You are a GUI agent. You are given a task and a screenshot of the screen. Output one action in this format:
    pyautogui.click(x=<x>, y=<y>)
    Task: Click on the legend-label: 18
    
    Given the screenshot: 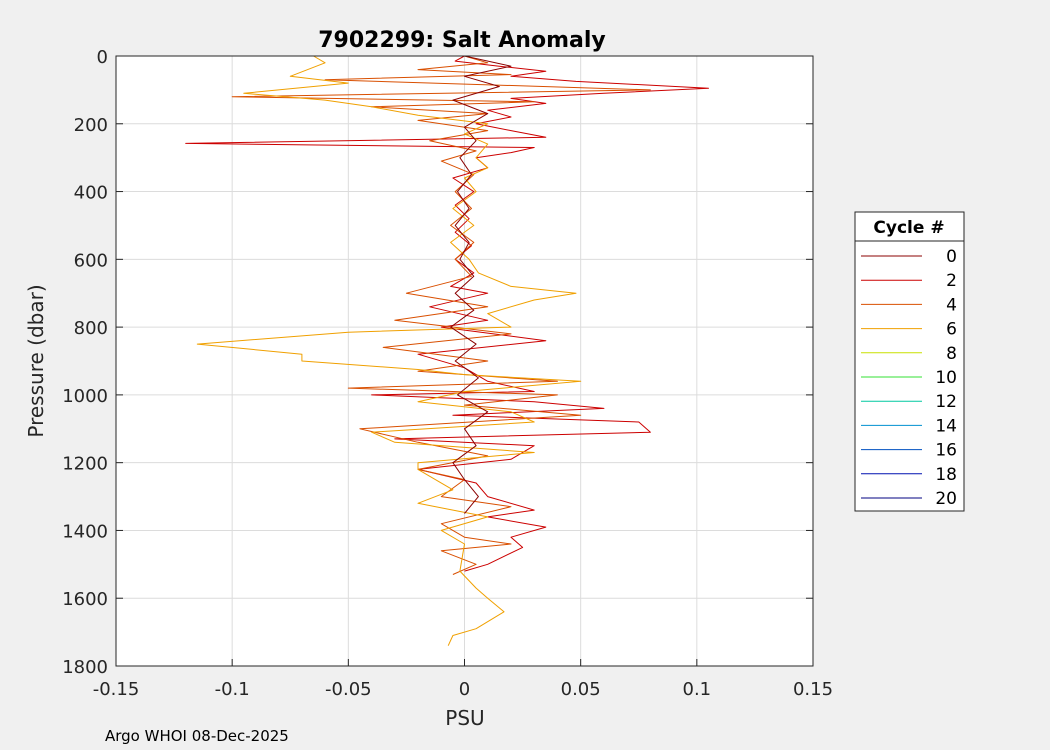 What is the action you would take?
    pyautogui.click(x=946, y=475)
    